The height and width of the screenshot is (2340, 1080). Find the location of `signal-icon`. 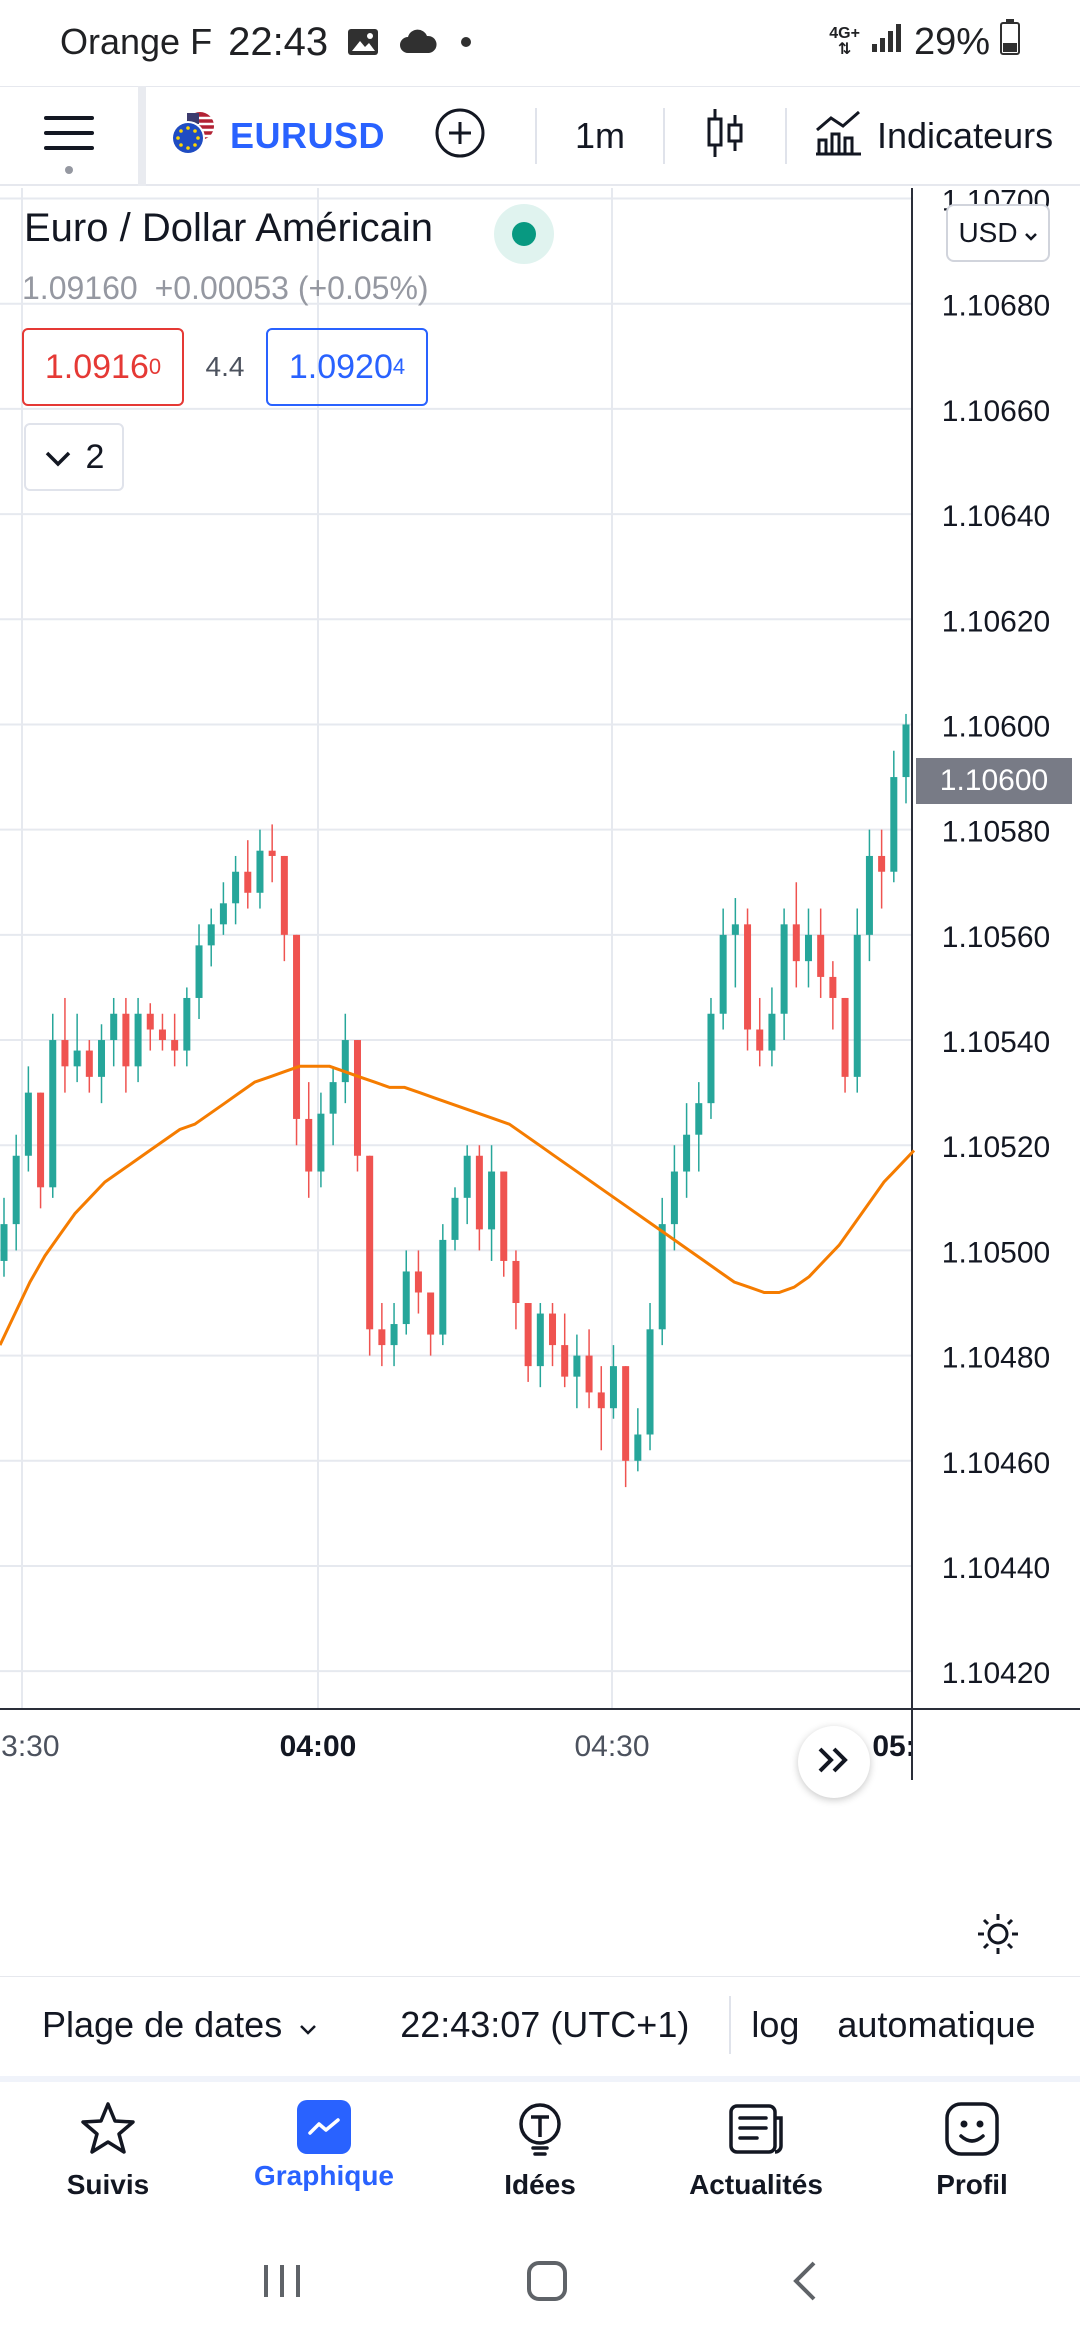

signal-icon is located at coordinates (887, 42).